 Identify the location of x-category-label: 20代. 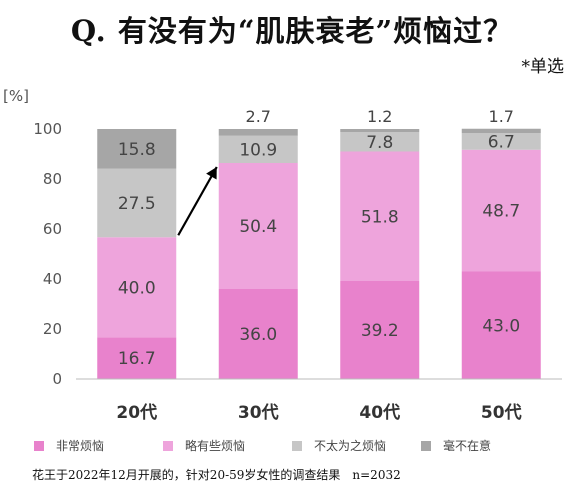
(136, 412).